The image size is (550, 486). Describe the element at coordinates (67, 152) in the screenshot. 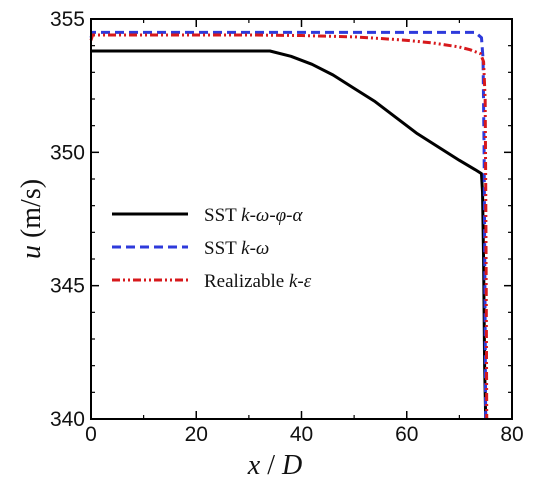

I see `y-tick-label: 350` at that location.